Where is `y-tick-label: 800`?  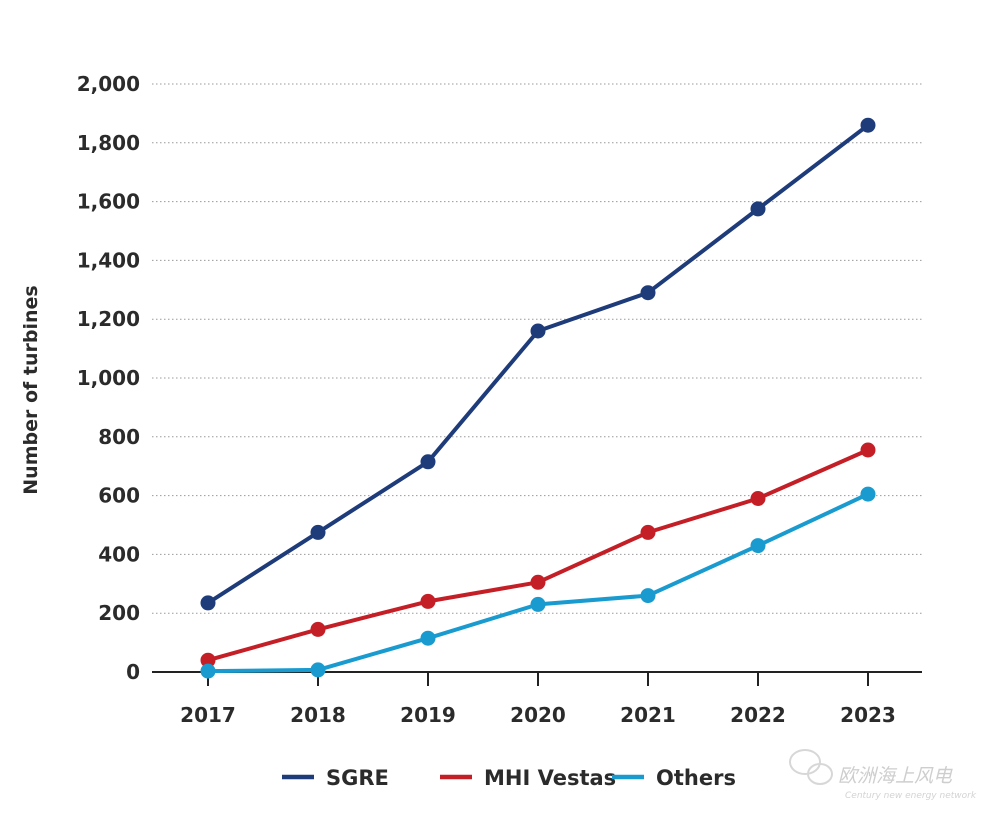
y-tick-label: 800 is located at coordinates (119, 437).